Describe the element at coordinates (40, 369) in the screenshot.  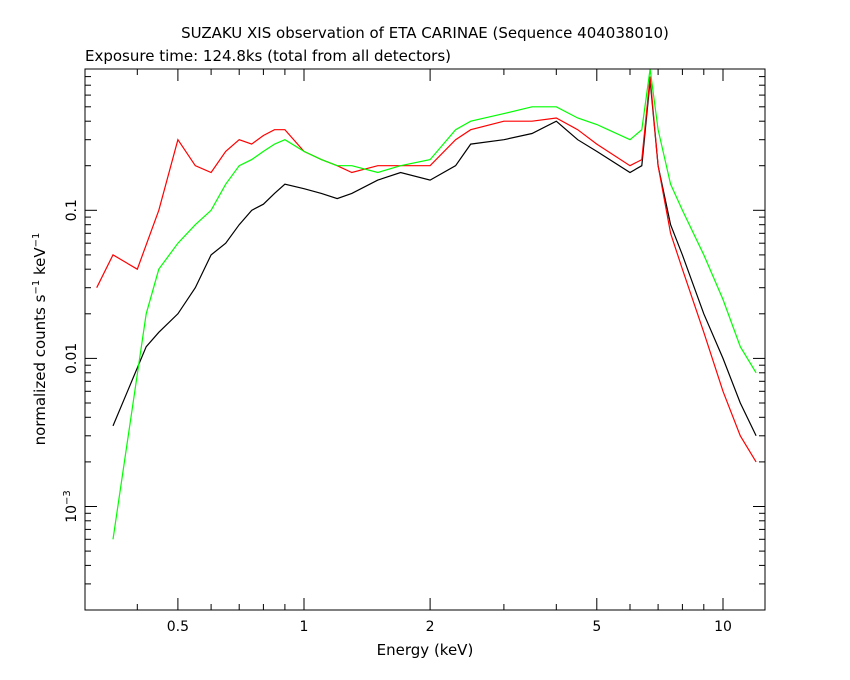
I see `y-axis-label-part-1: normalized counts s` at that location.